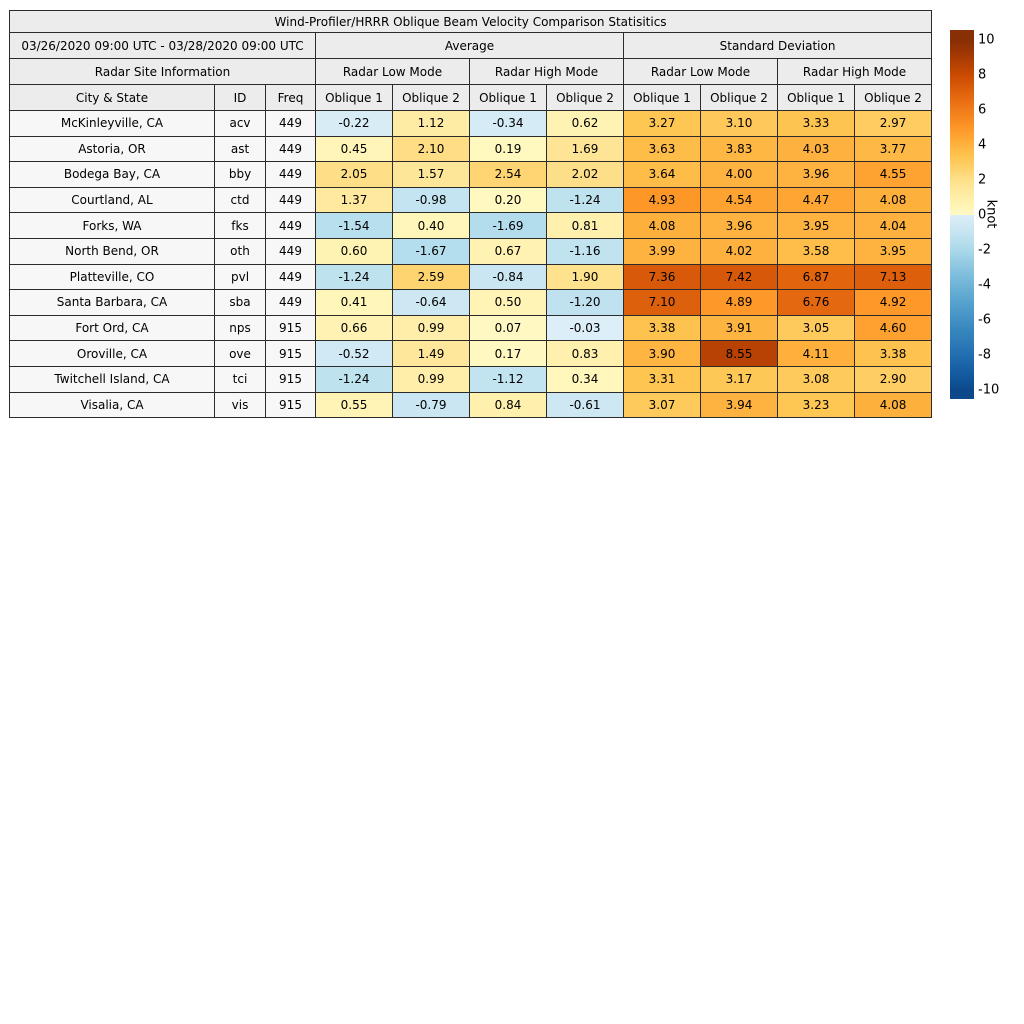 The width and height of the screenshot is (1024, 1024). I want to click on row-city-cell: Forks, WA, so click(112, 225).